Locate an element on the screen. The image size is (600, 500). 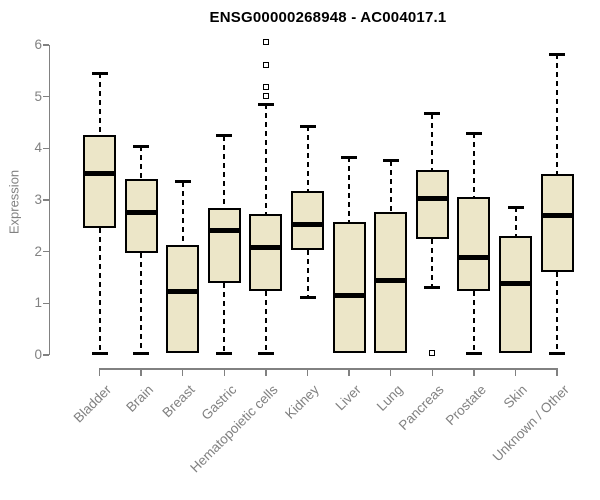
x-tick-label: Brain is located at coordinates (139, 398).